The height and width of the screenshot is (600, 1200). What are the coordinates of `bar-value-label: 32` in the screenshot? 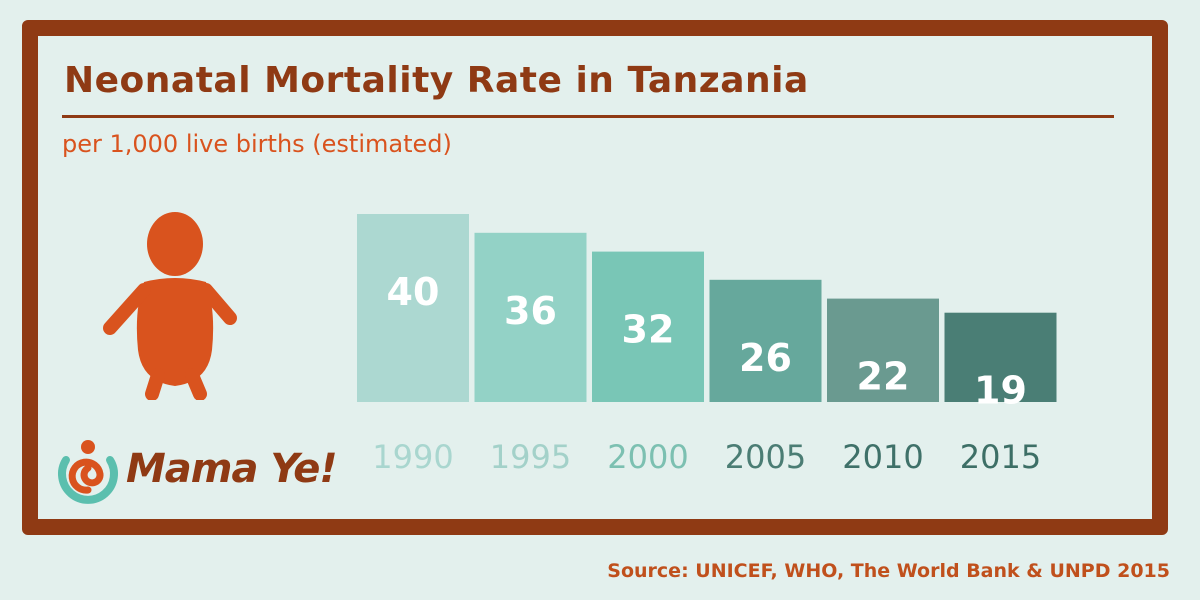 It's located at (648, 330).